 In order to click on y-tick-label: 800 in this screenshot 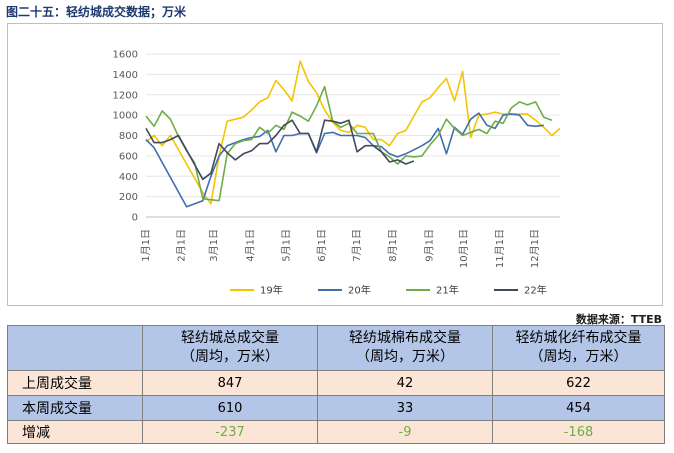, I will do `click(128, 136)`.